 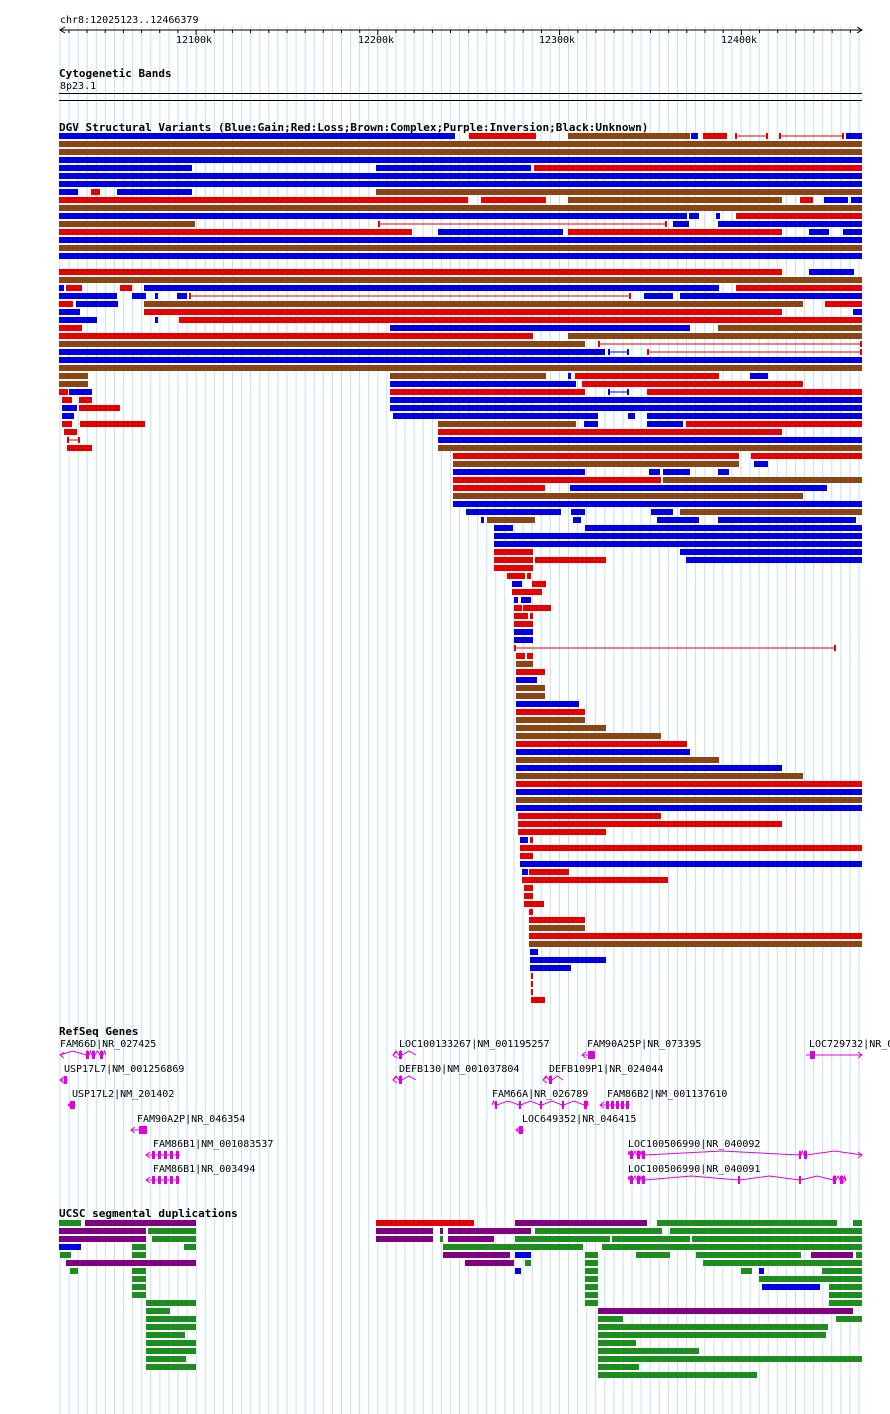 I want to click on cytoband-bar, so click(x=460, y=100).